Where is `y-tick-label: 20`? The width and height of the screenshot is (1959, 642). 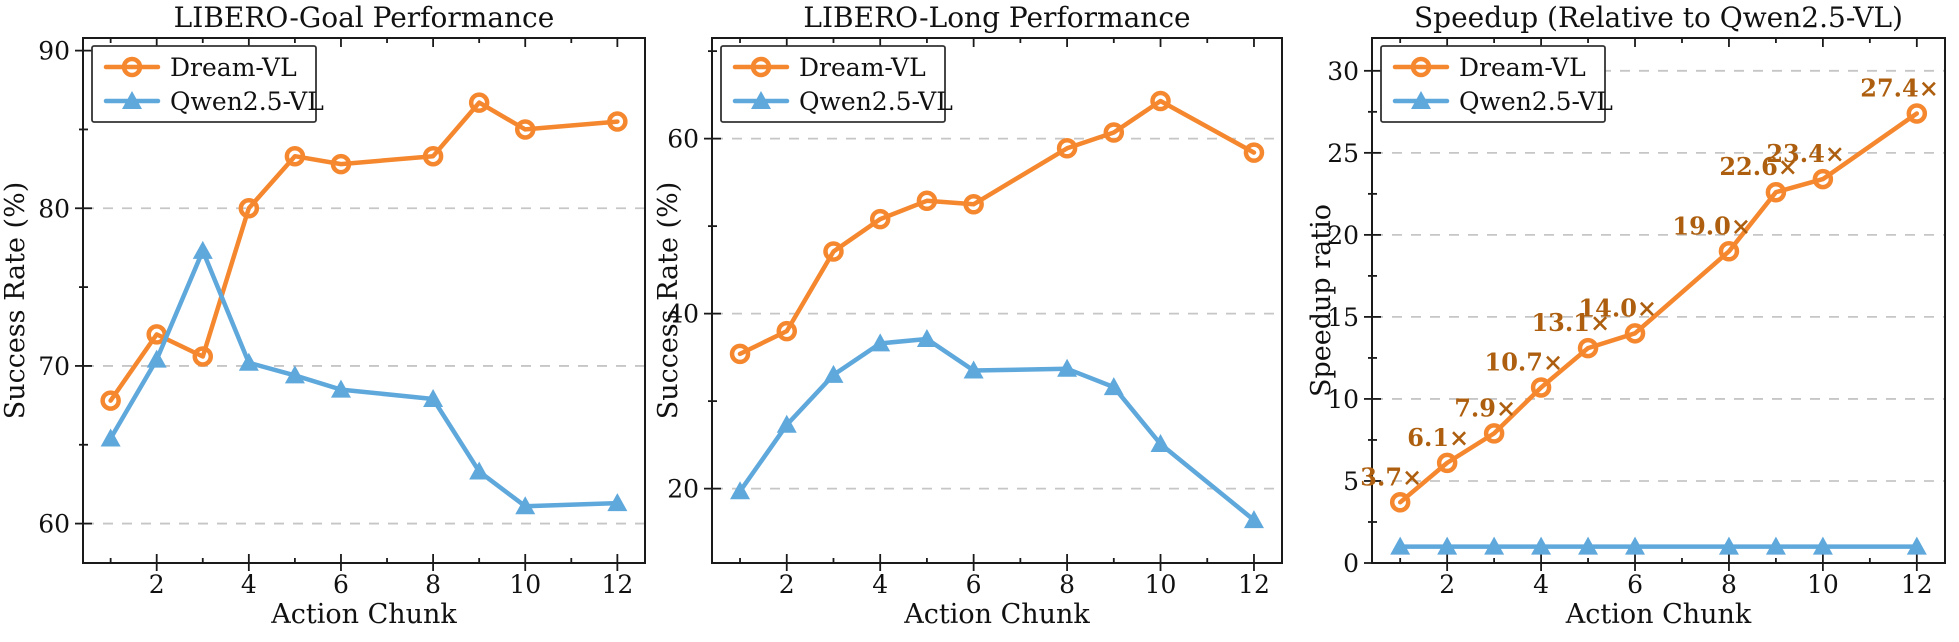
y-tick-label: 20 is located at coordinates (1343, 235).